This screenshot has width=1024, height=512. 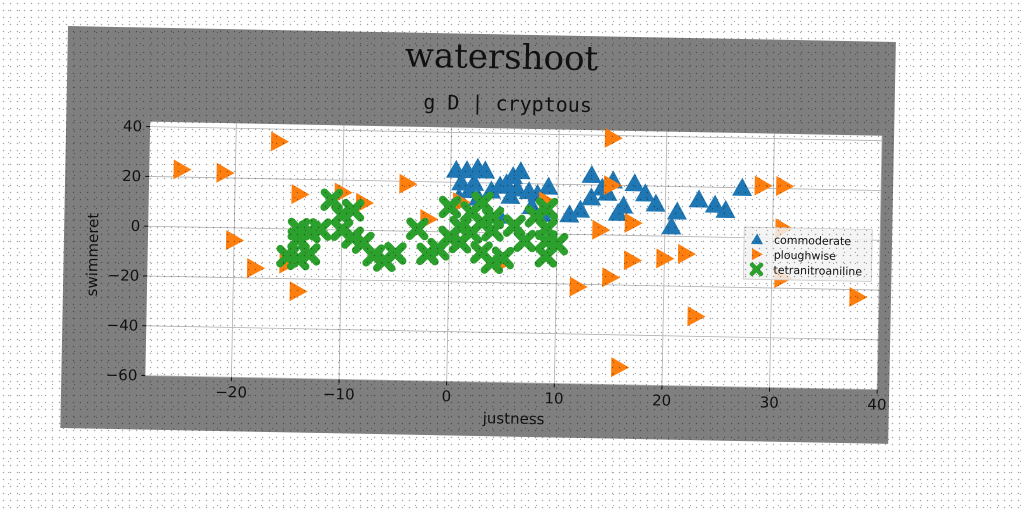 What do you see at coordinates (131, 176) in the screenshot?
I see `y-tick-label: 20` at bounding box center [131, 176].